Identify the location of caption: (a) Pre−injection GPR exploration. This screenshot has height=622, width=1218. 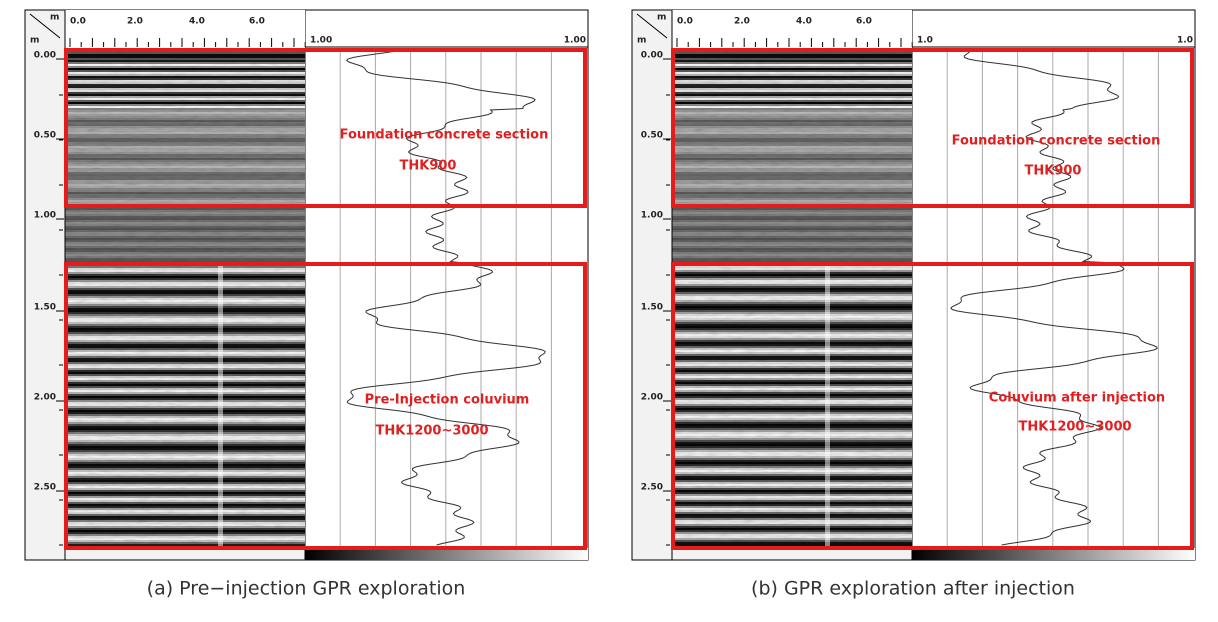
(306, 589).